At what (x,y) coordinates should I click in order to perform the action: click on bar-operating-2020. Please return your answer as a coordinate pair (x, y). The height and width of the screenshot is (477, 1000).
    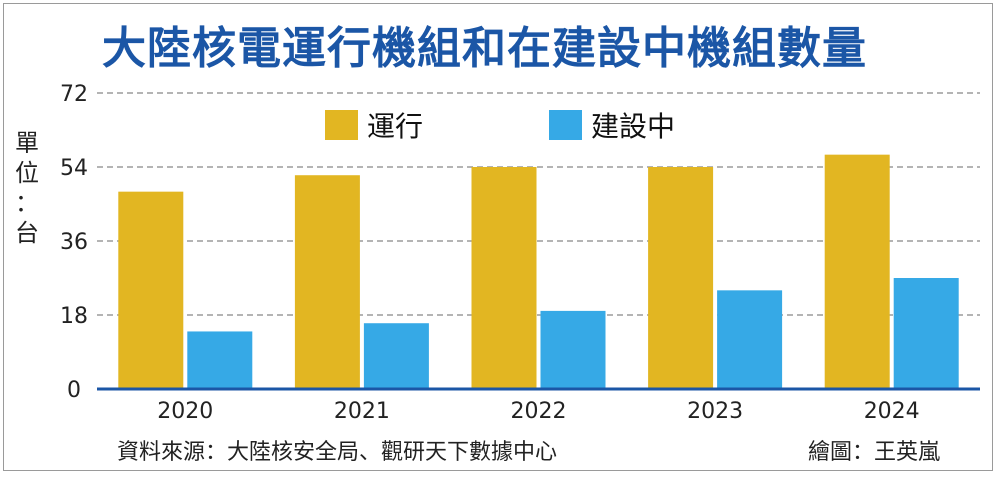
    Looking at the image, I should click on (151, 290).